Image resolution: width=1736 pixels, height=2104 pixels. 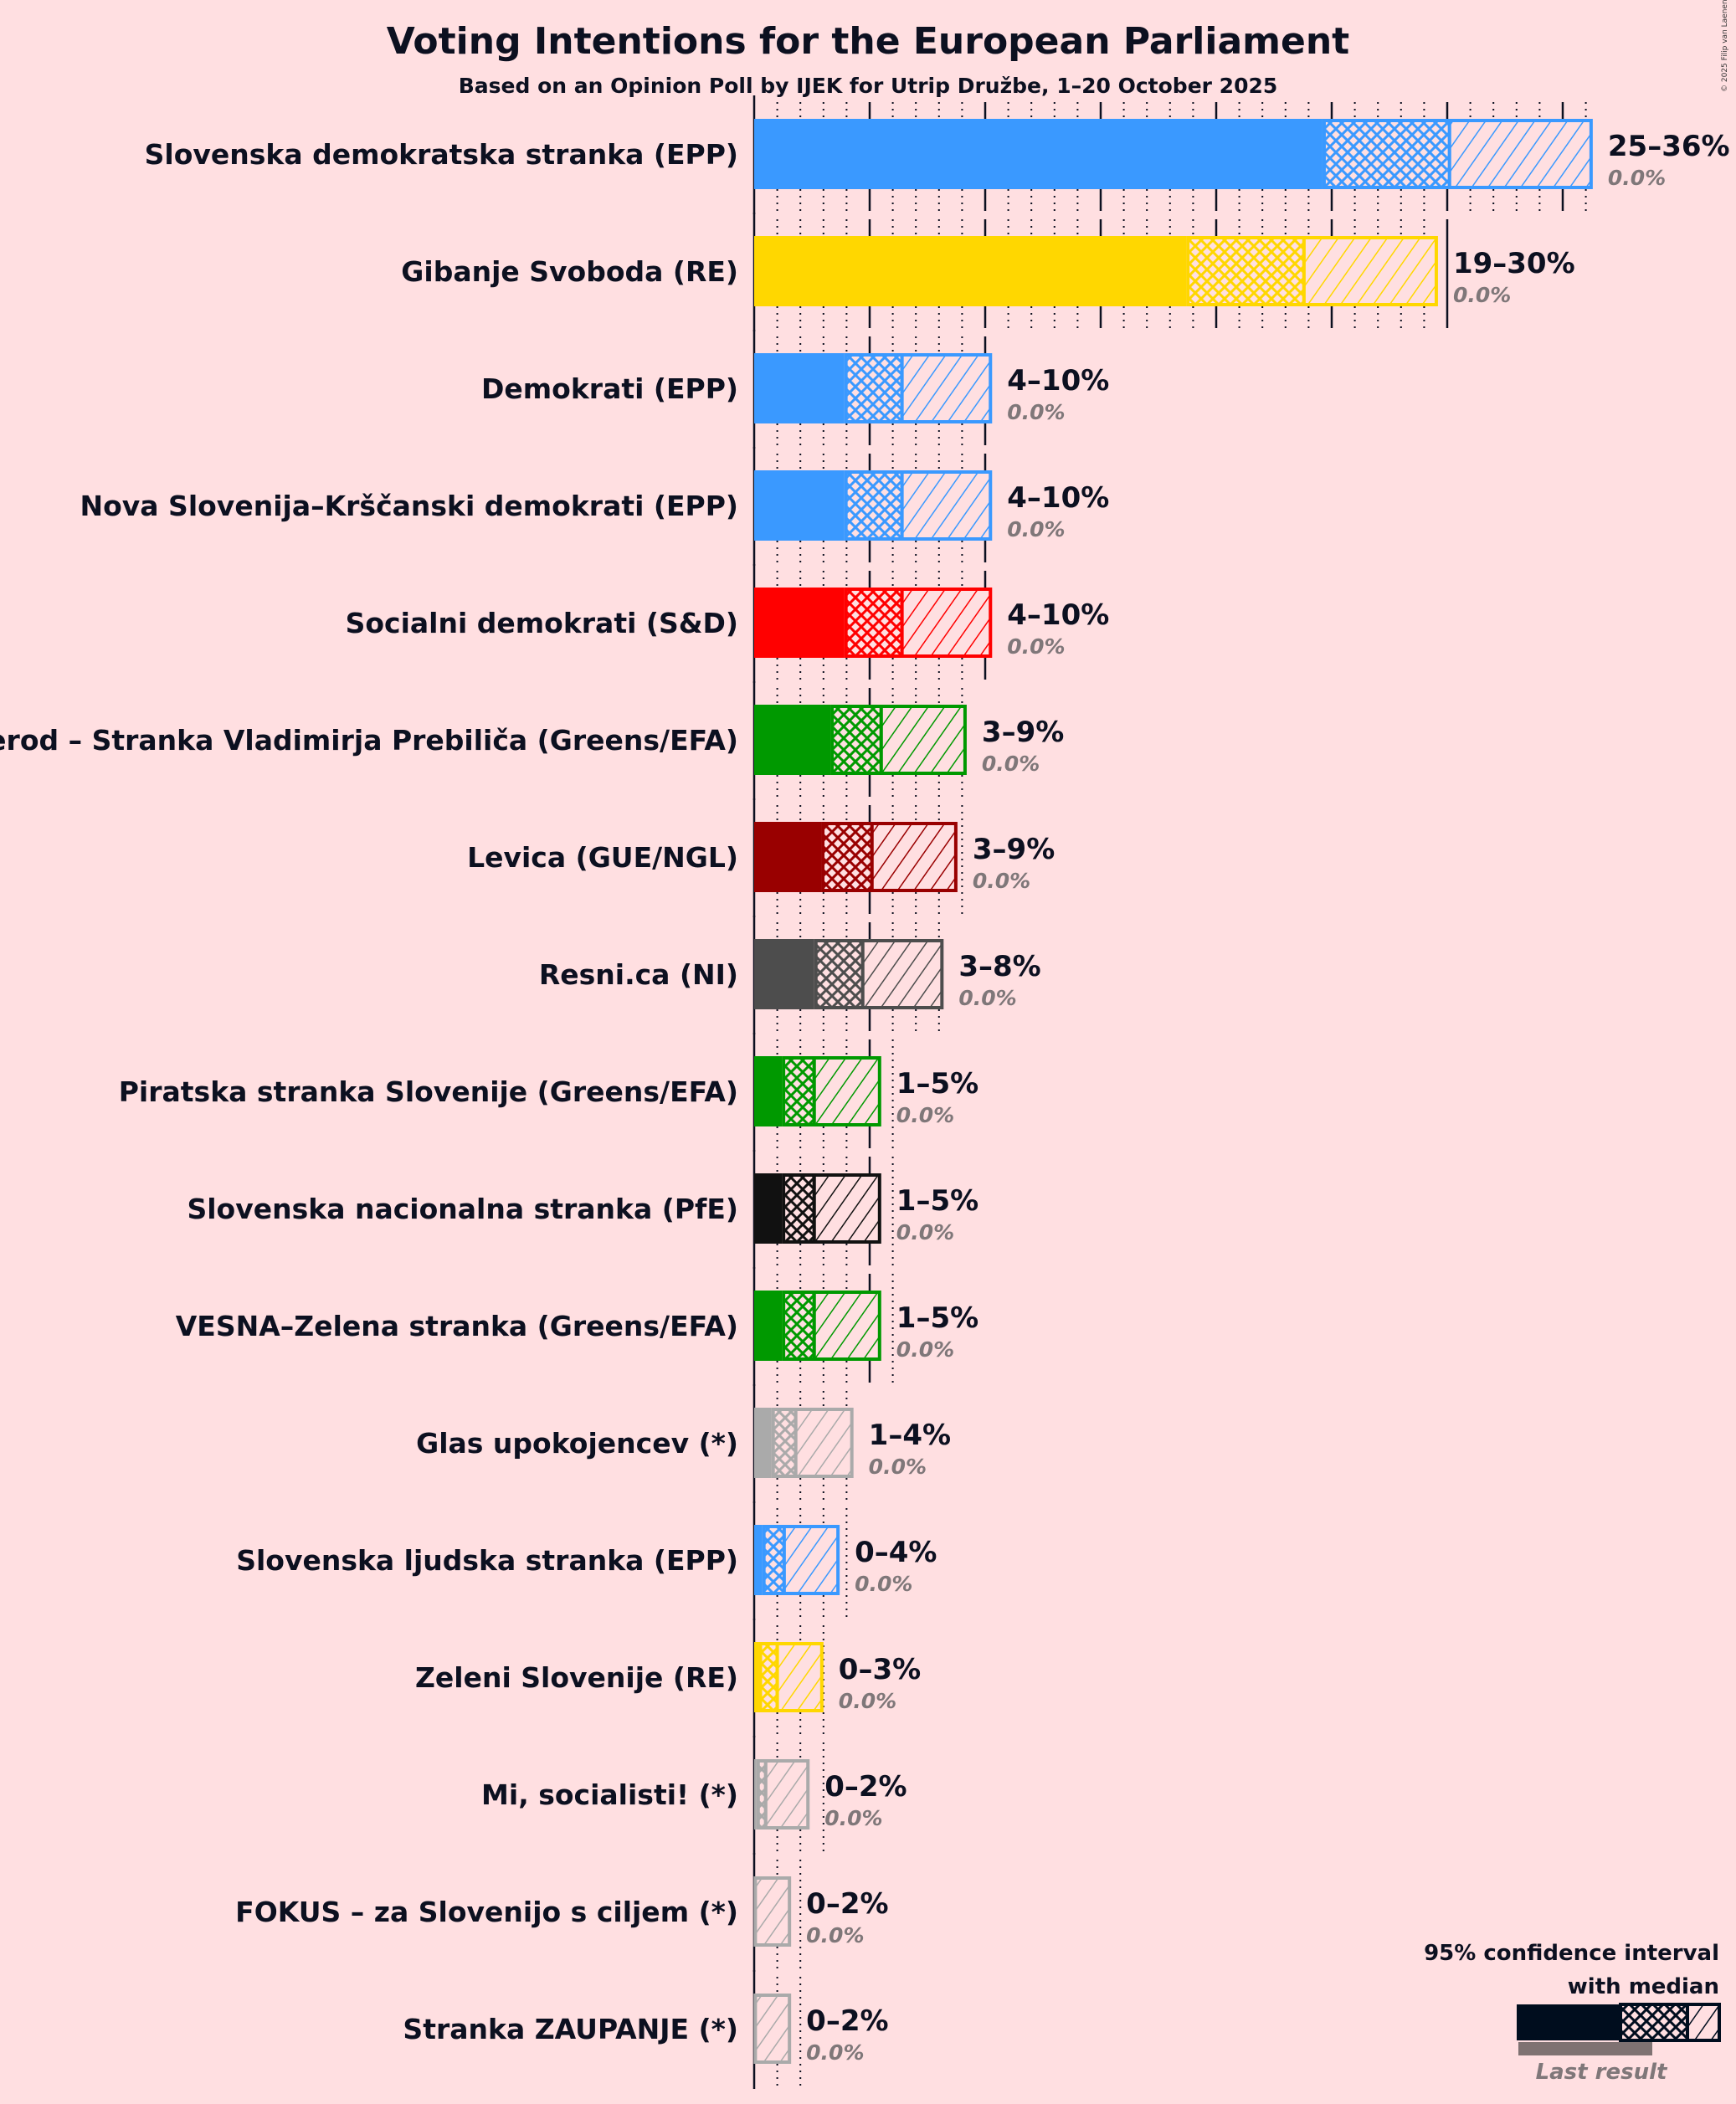 What do you see at coordinates (441, 154) in the screenshot?
I see `party-label: Slovenska demokratska stranka (EPP)` at bounding box center [441, 154].